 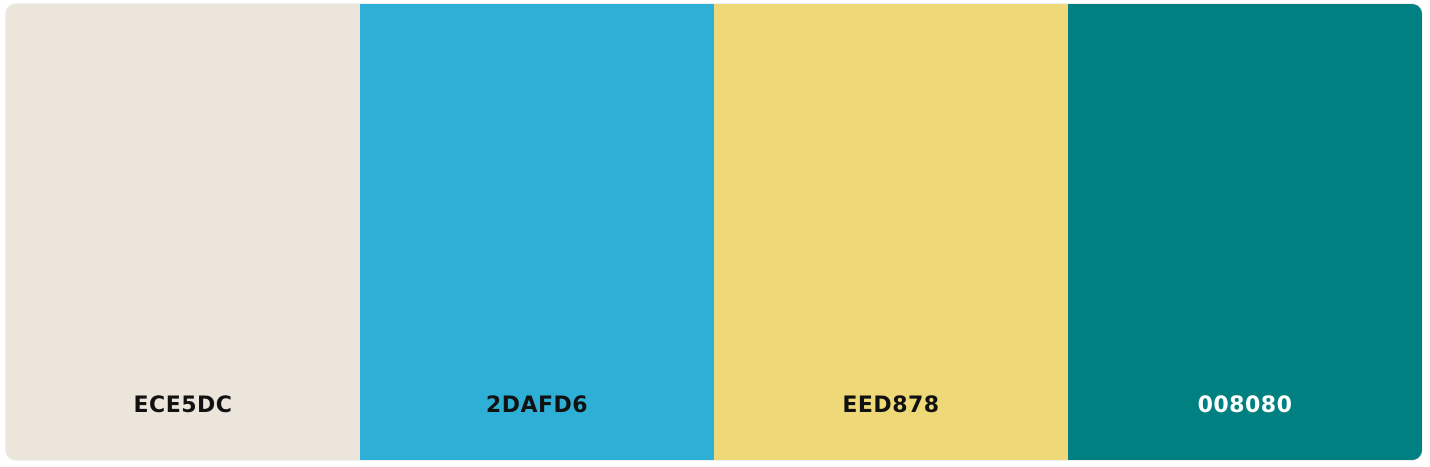 I want to click on swatch-hex-label: ECE5DC, so click(x=183, y=405).